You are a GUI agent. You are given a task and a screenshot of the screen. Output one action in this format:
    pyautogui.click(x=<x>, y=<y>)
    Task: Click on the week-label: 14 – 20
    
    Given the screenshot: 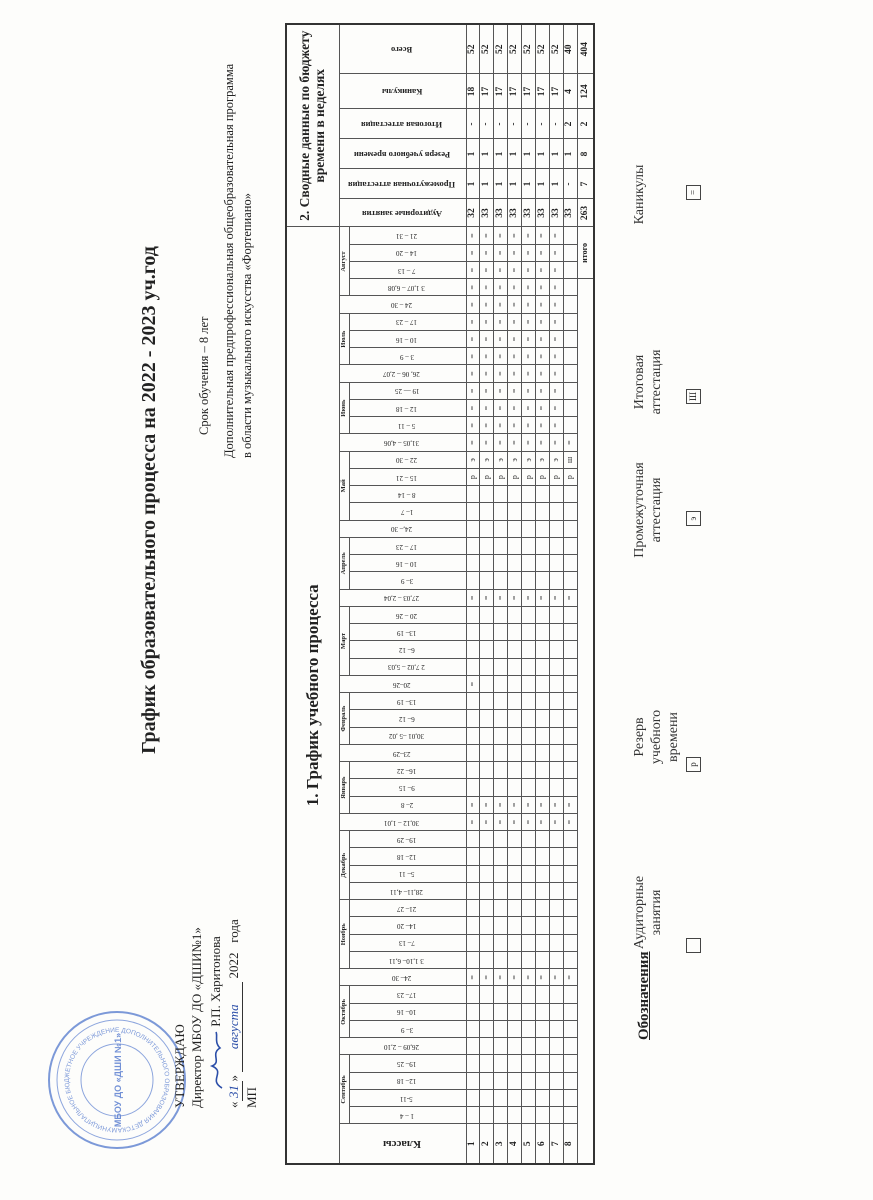 What is the action you would take?
    pyautogui.click(x=407, y=253)
    